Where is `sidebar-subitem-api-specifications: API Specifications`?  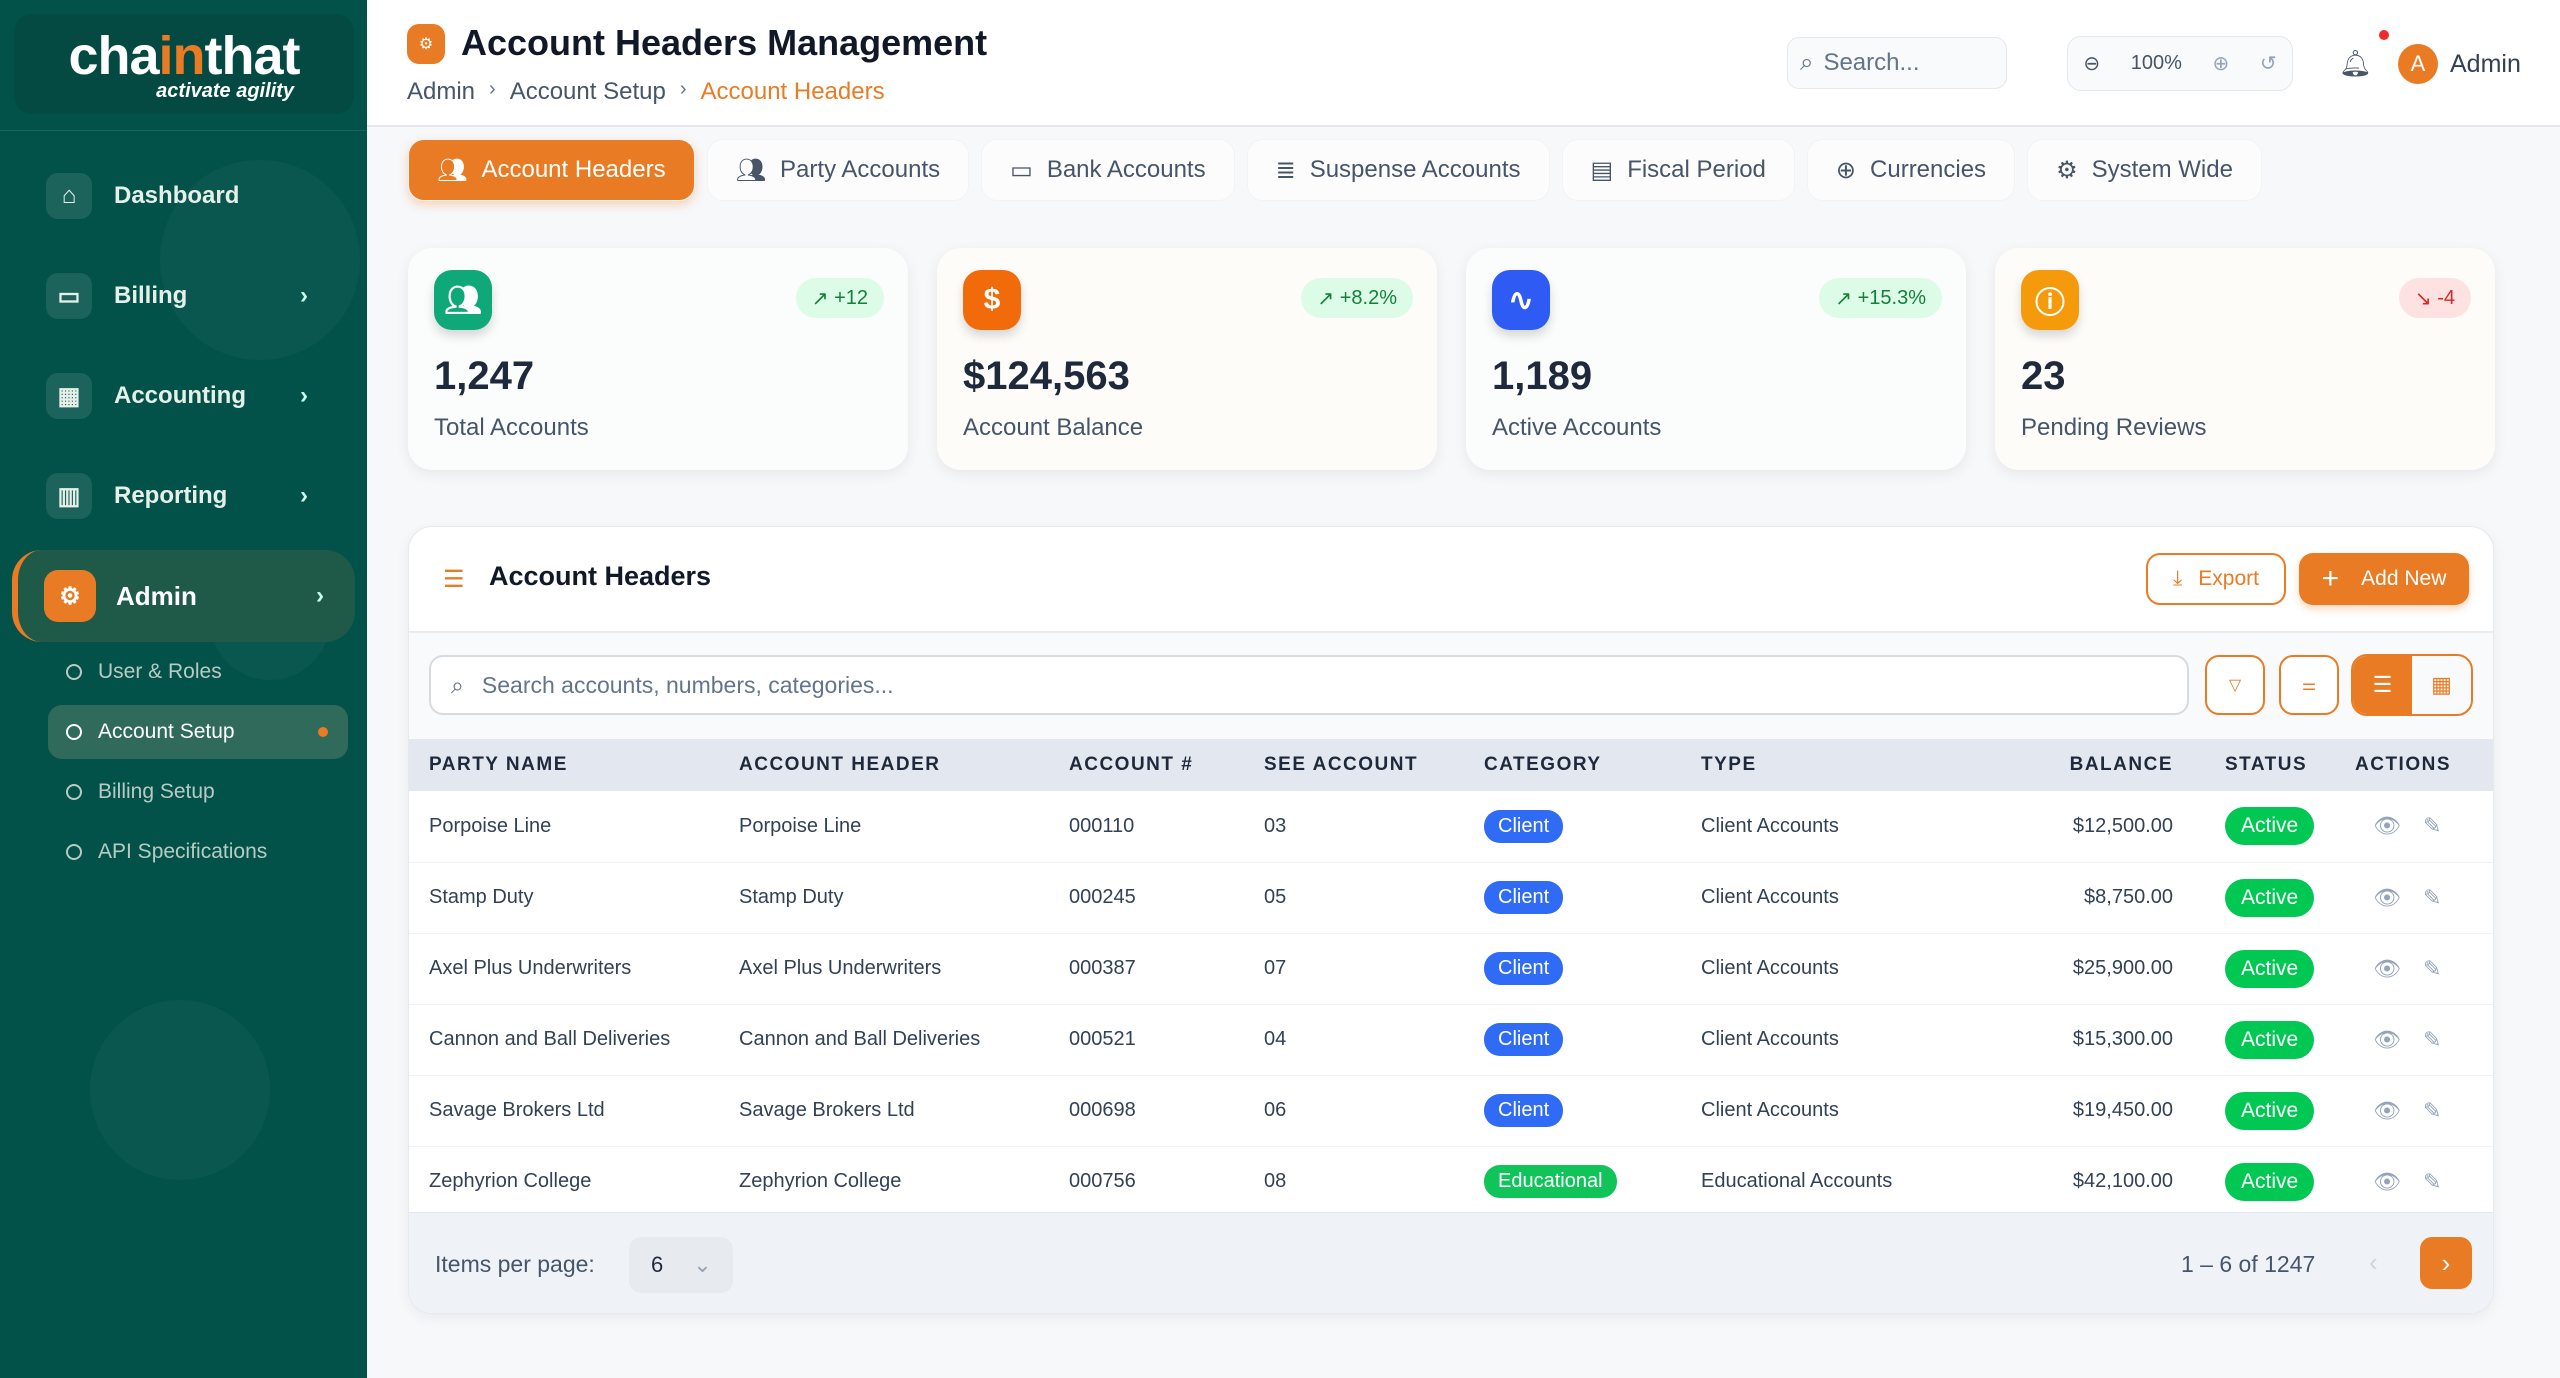
sidebar-subitem-api-specifications: API Specifications is located at coordinates (198, 852).